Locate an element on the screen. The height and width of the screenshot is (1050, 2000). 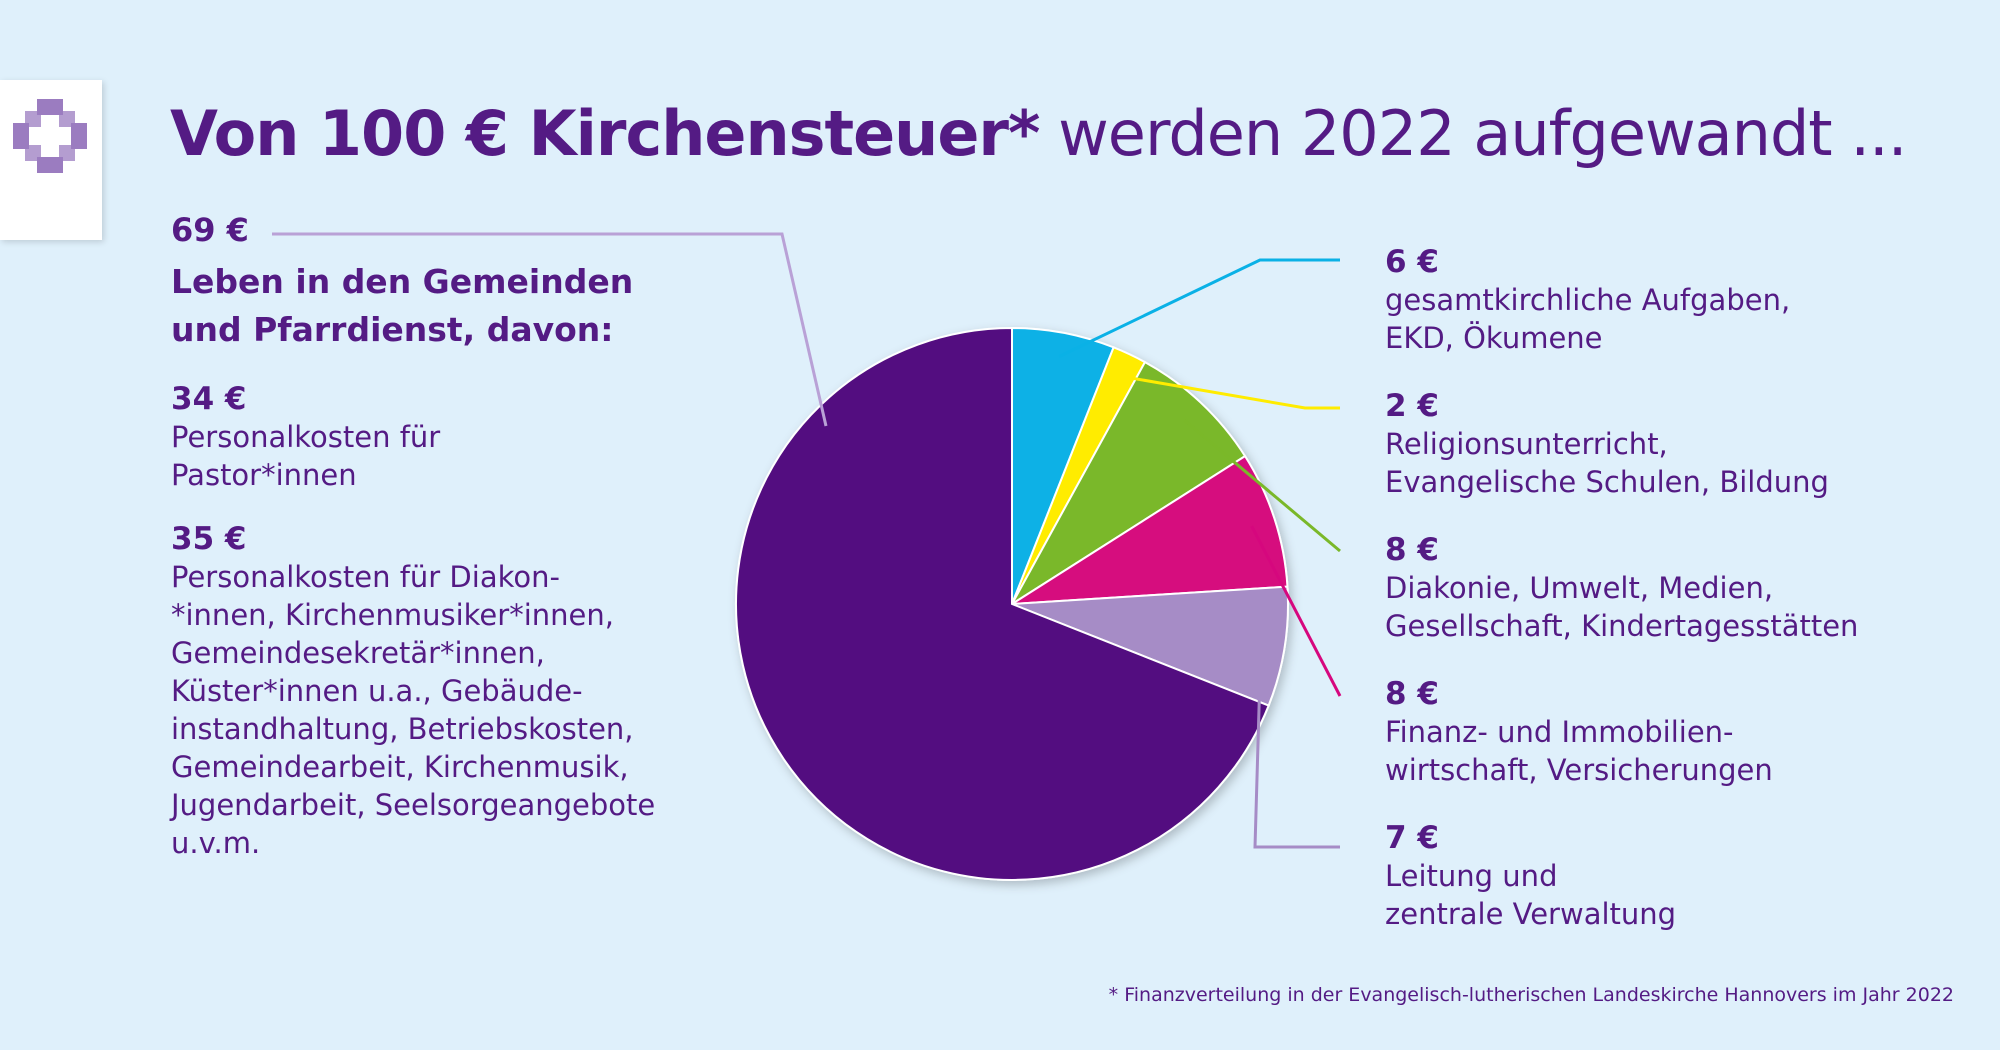
cross-icon is located at coordinates (50, 136).